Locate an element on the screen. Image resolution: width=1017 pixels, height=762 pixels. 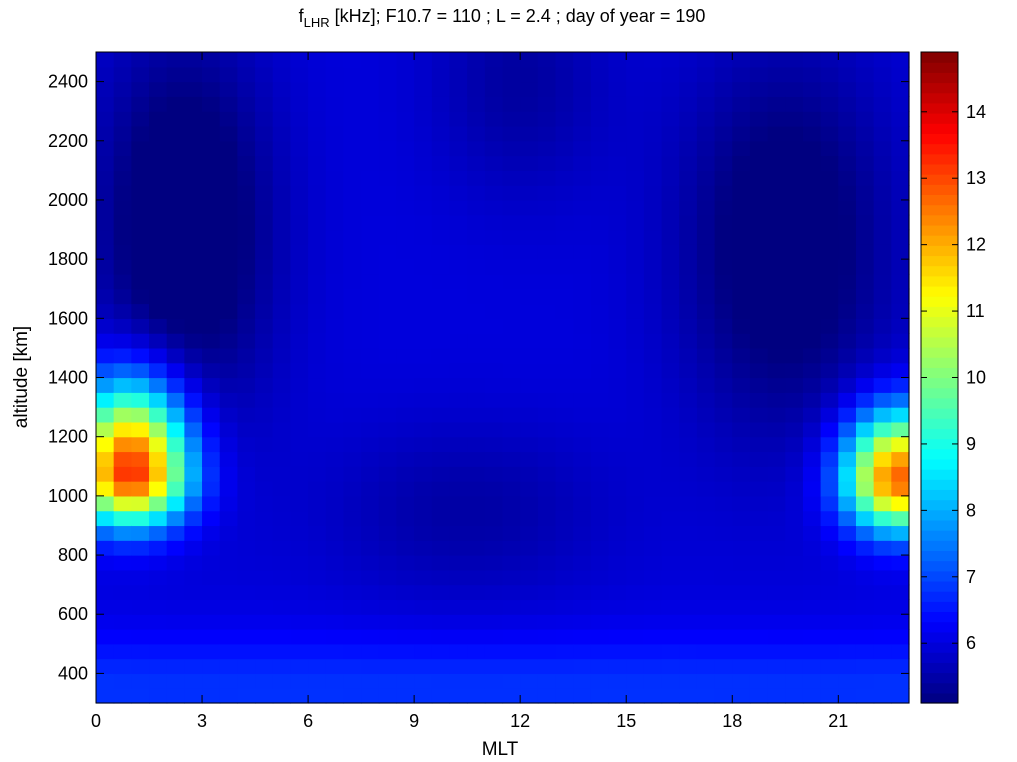
y-tick-label: 1200 is located at coordinates (68, 437).